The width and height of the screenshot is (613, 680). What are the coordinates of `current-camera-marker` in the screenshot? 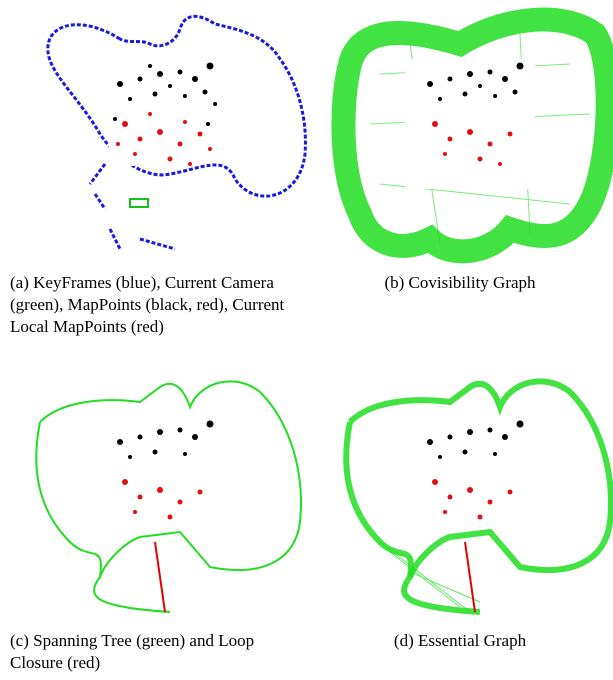 It's located at (139, 203).